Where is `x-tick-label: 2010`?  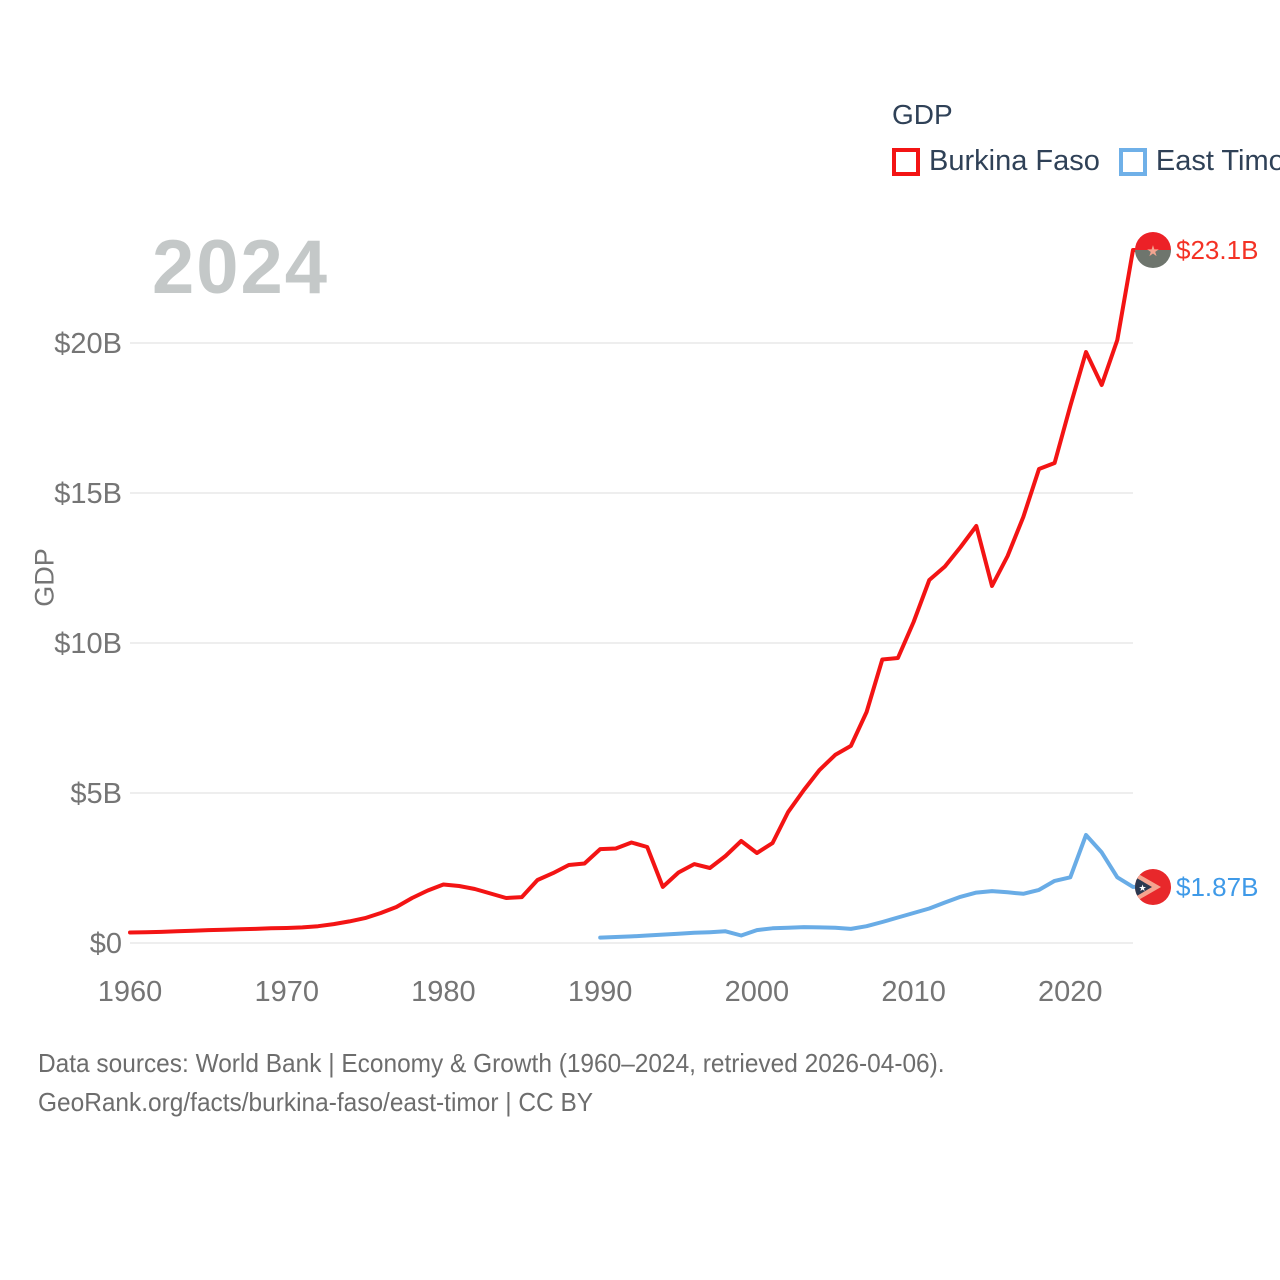 x-tick-label: 2010 is located at coordinates (913, 992).